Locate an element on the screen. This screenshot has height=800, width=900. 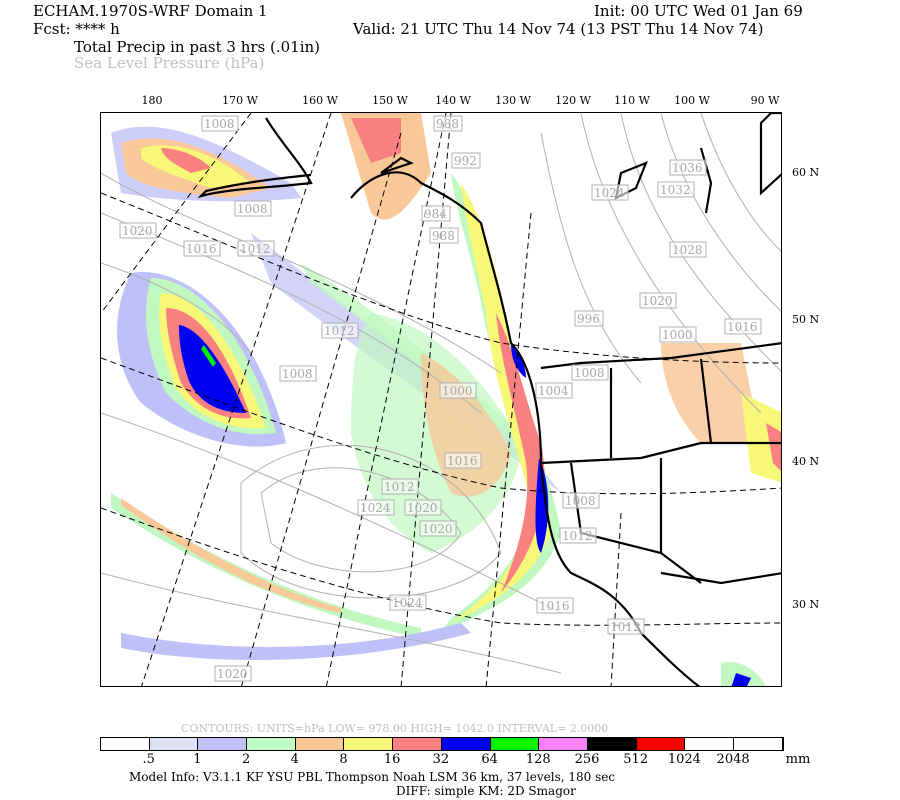
latitude-label: 60 N is located at coordinates (806, 172).